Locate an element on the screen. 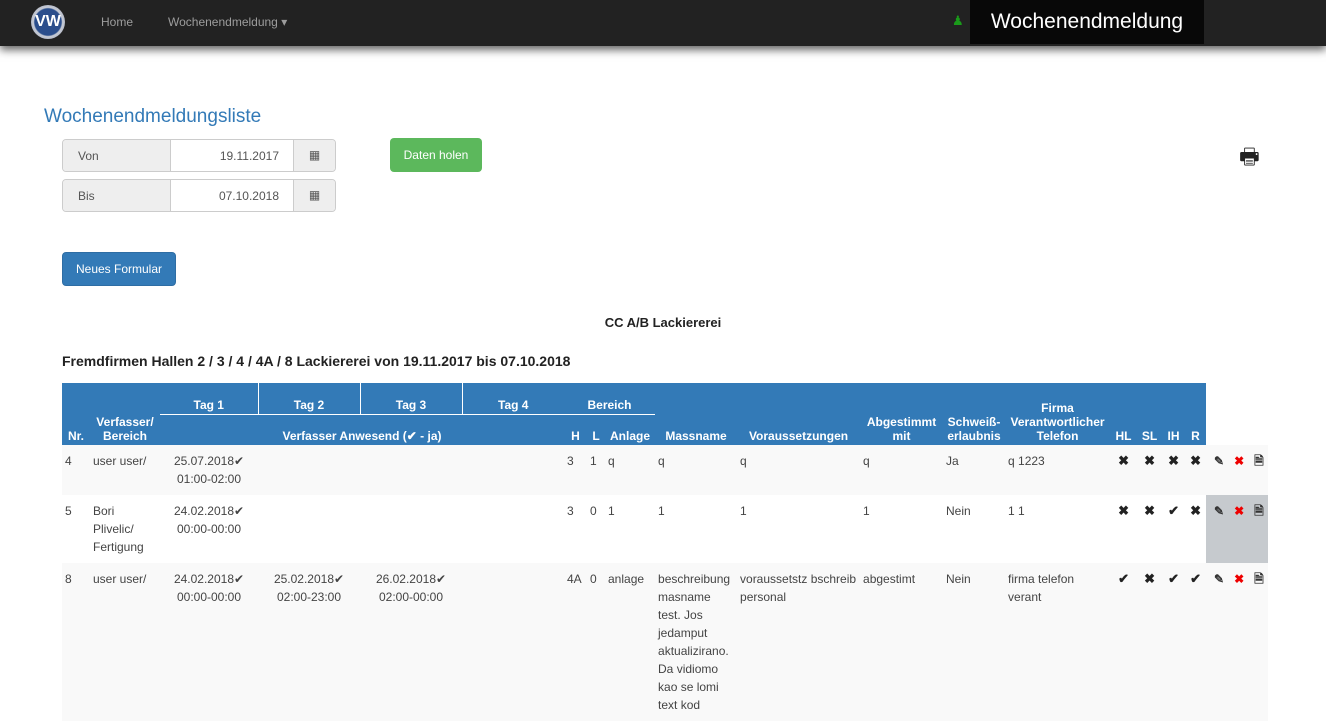  cell-tag2: 25.02.2018✔ 02:00-23:00 is located at coordinates (309, 642).